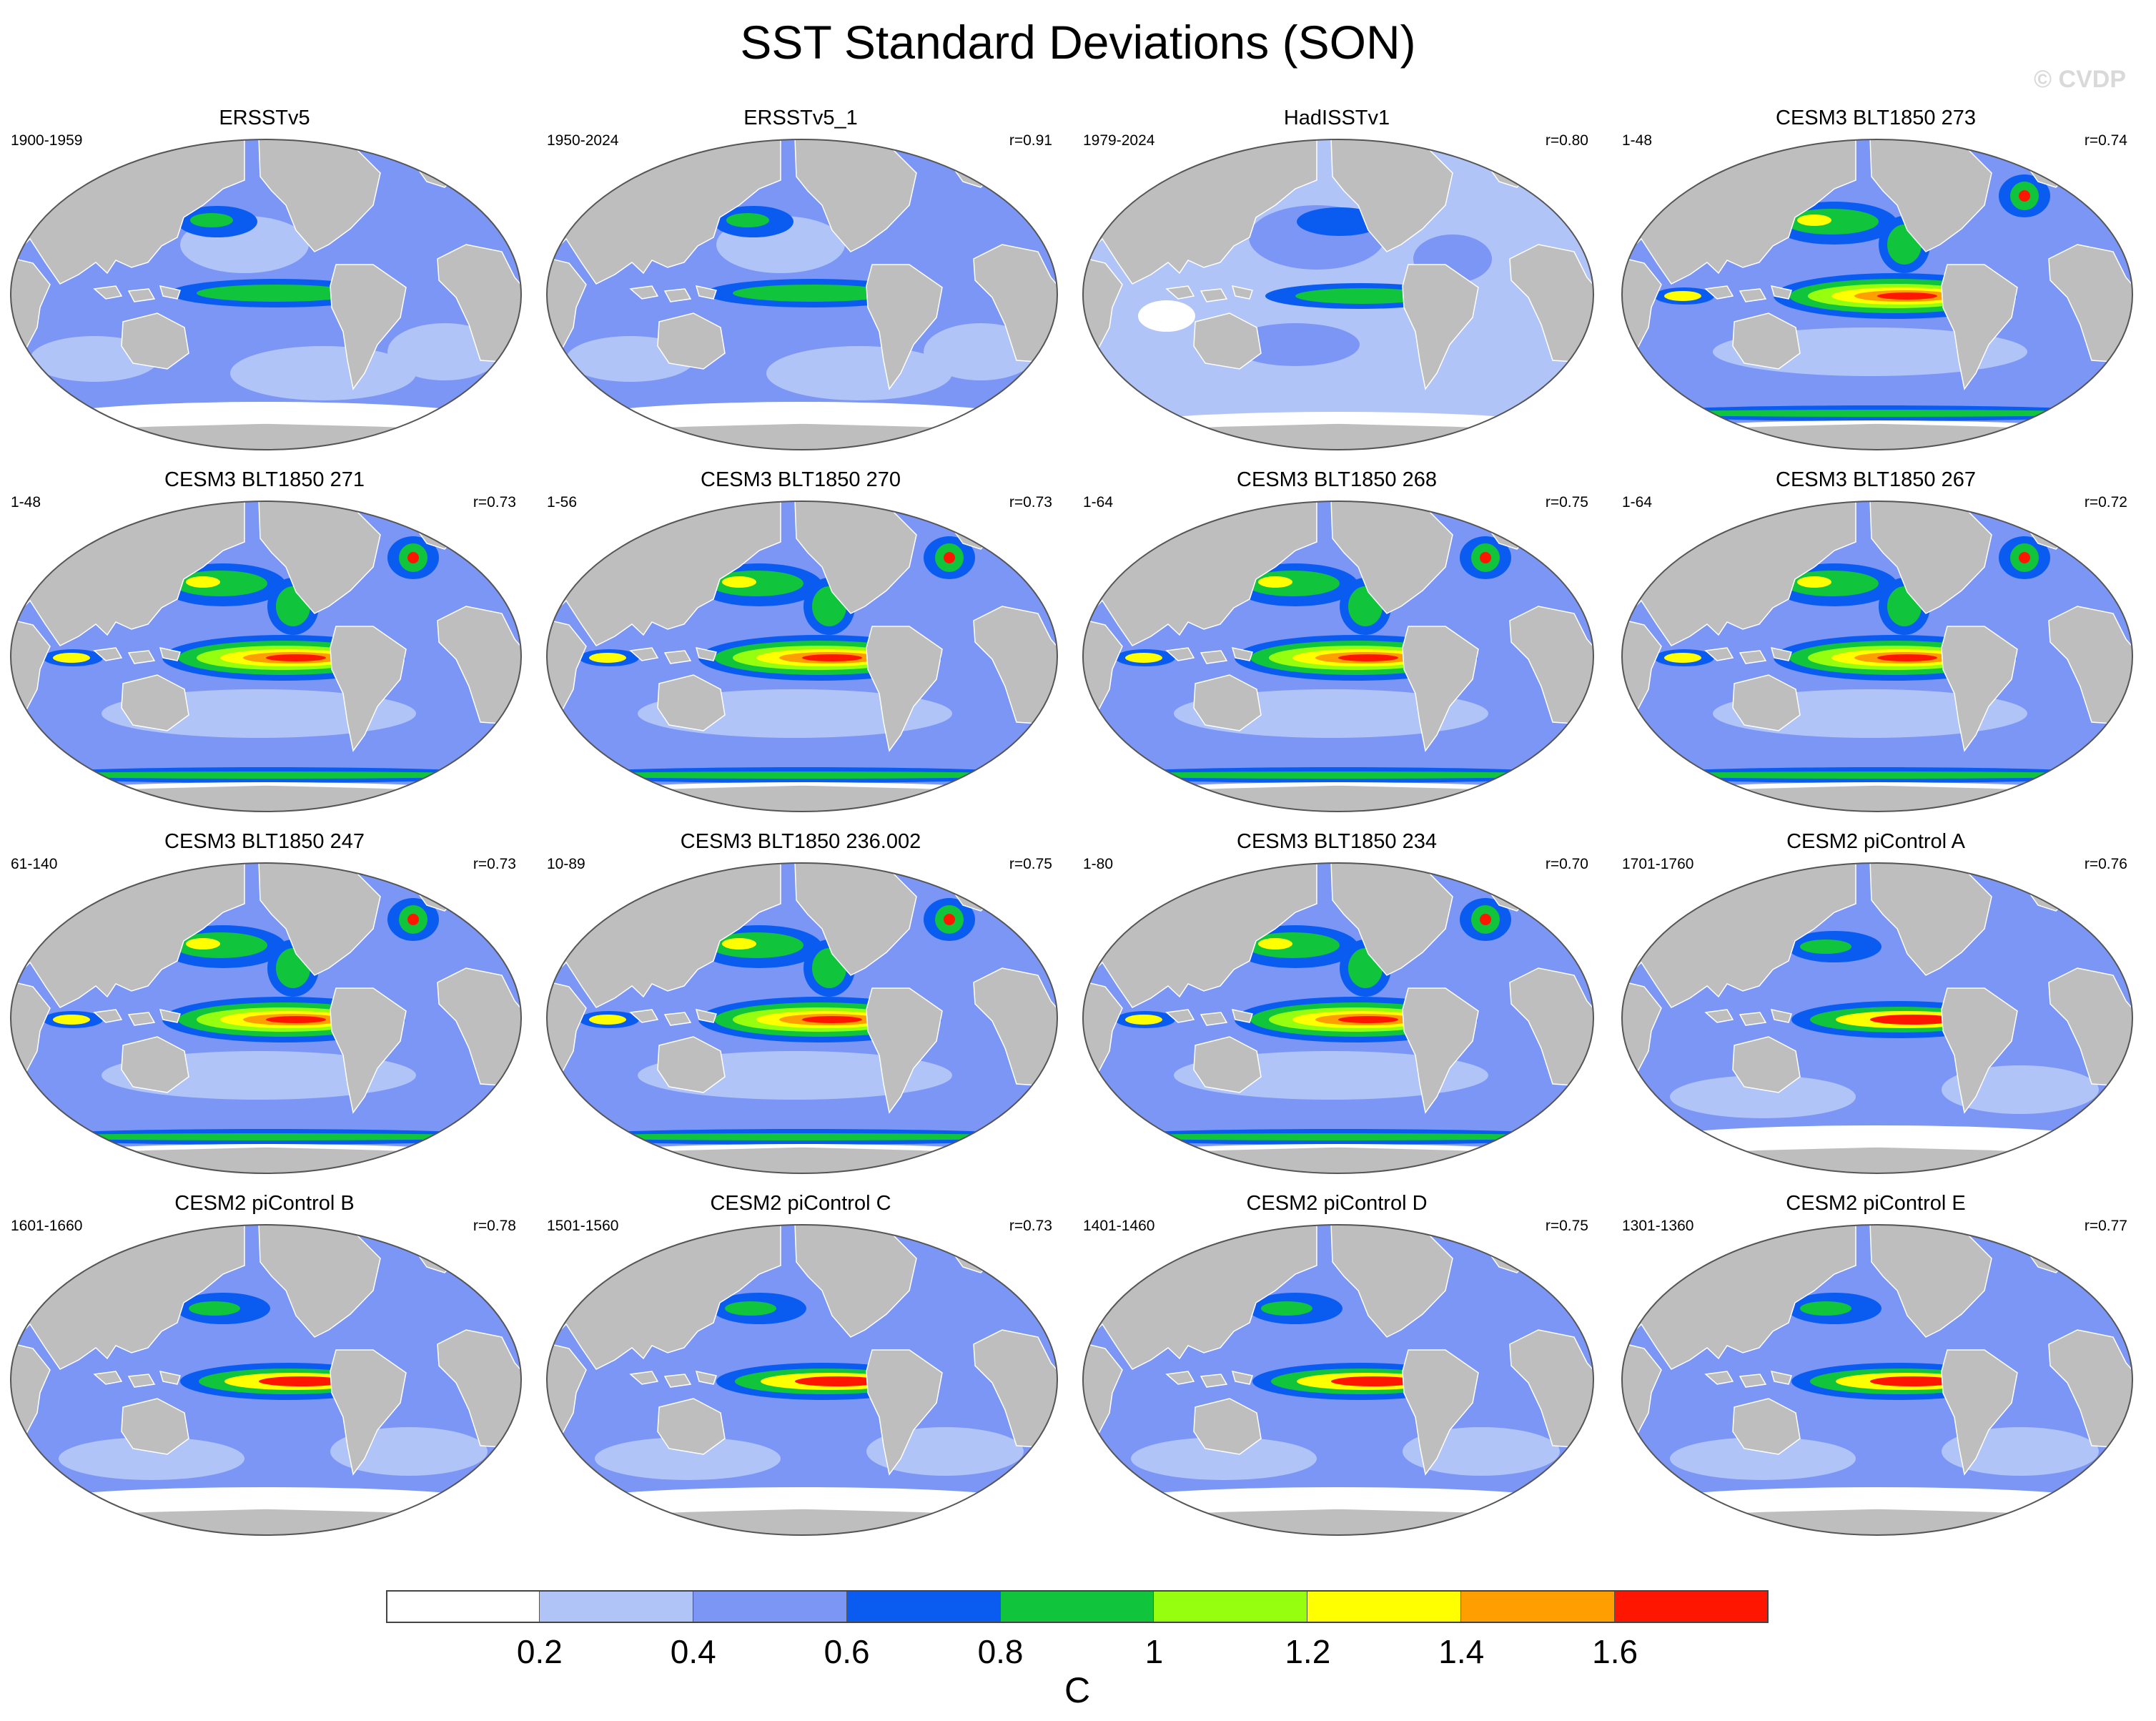 The height and width of the screenshot is (1721, 2156). I want to click on panel-title: CESM3 BLT1850 271, so click(264, 480).